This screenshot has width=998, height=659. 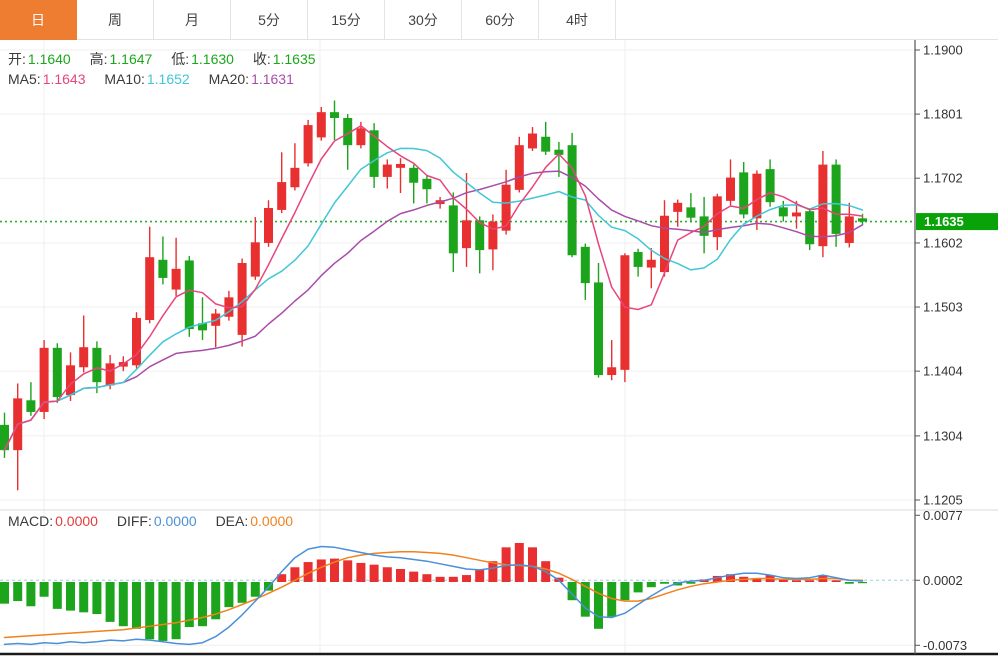 What do you see at coordinates (433, 595) in the screenshot?
I see `diff-line` at bounding box center [433, 595].